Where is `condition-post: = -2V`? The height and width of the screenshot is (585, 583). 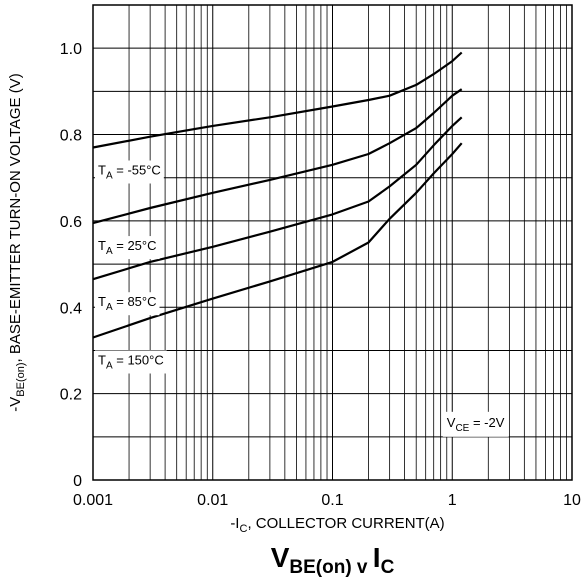
condition-post: = -2V is located at coordinates (486, 422).